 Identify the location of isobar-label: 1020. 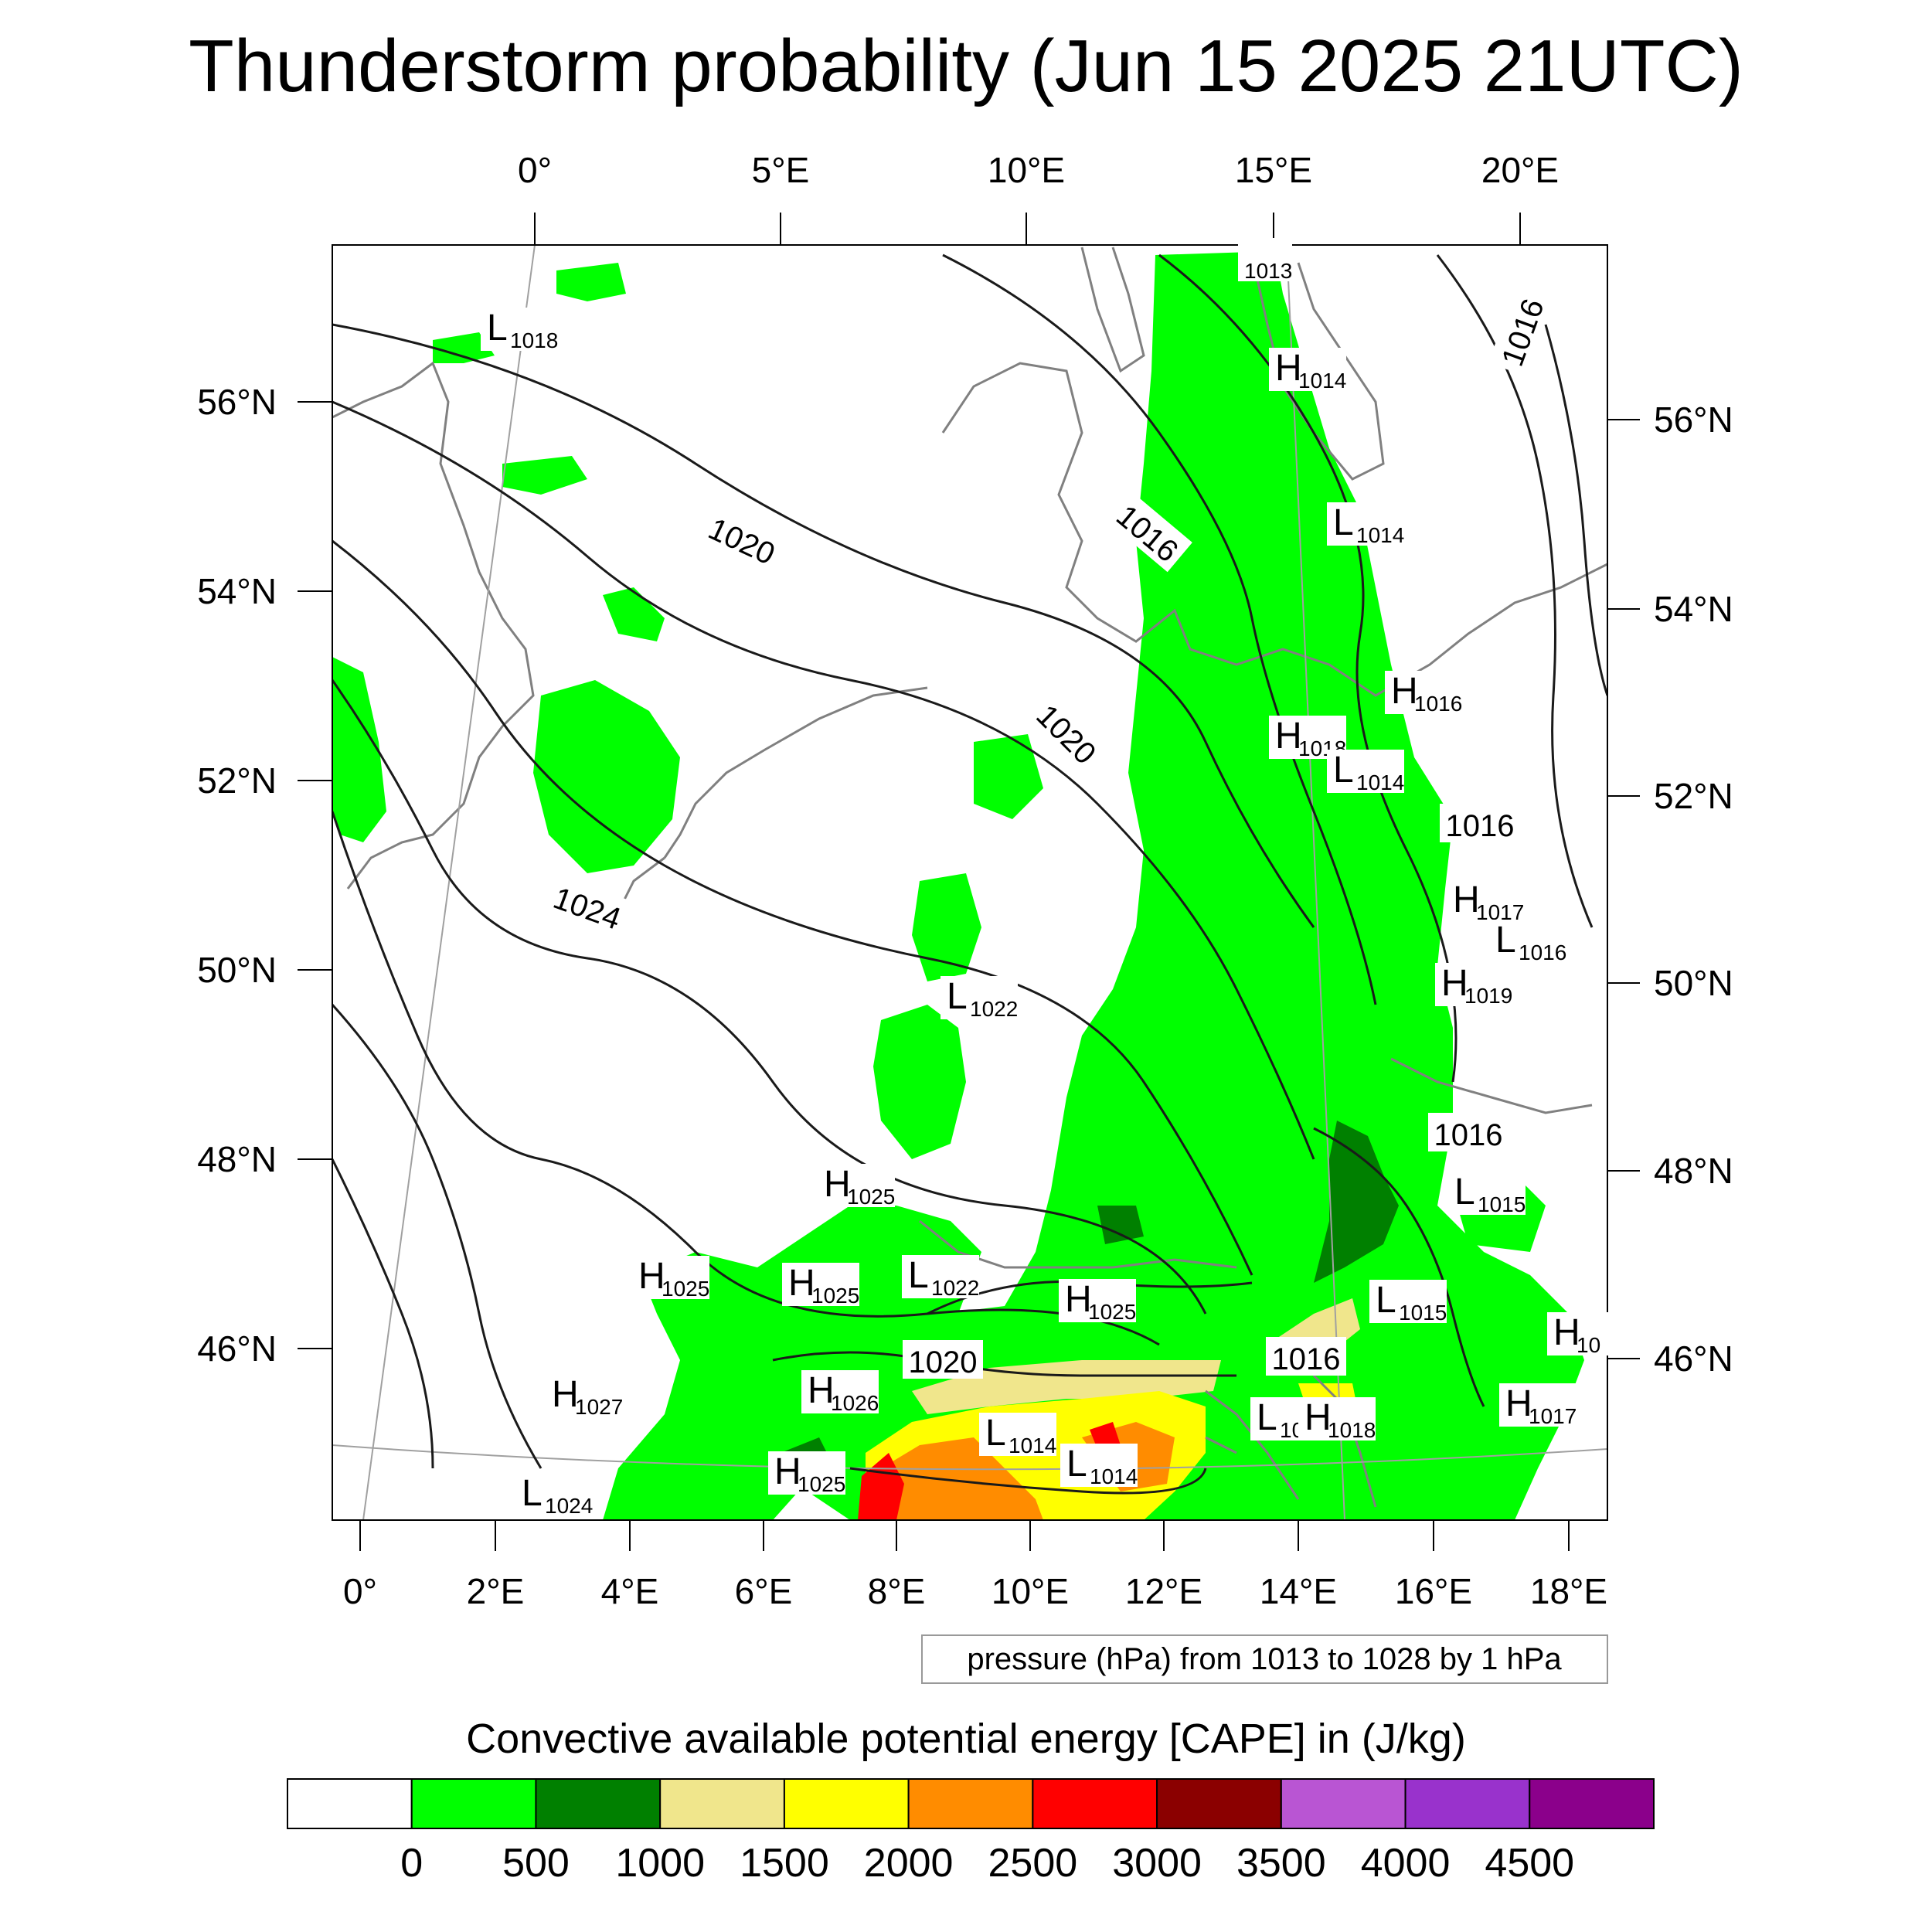
(943, 1360).